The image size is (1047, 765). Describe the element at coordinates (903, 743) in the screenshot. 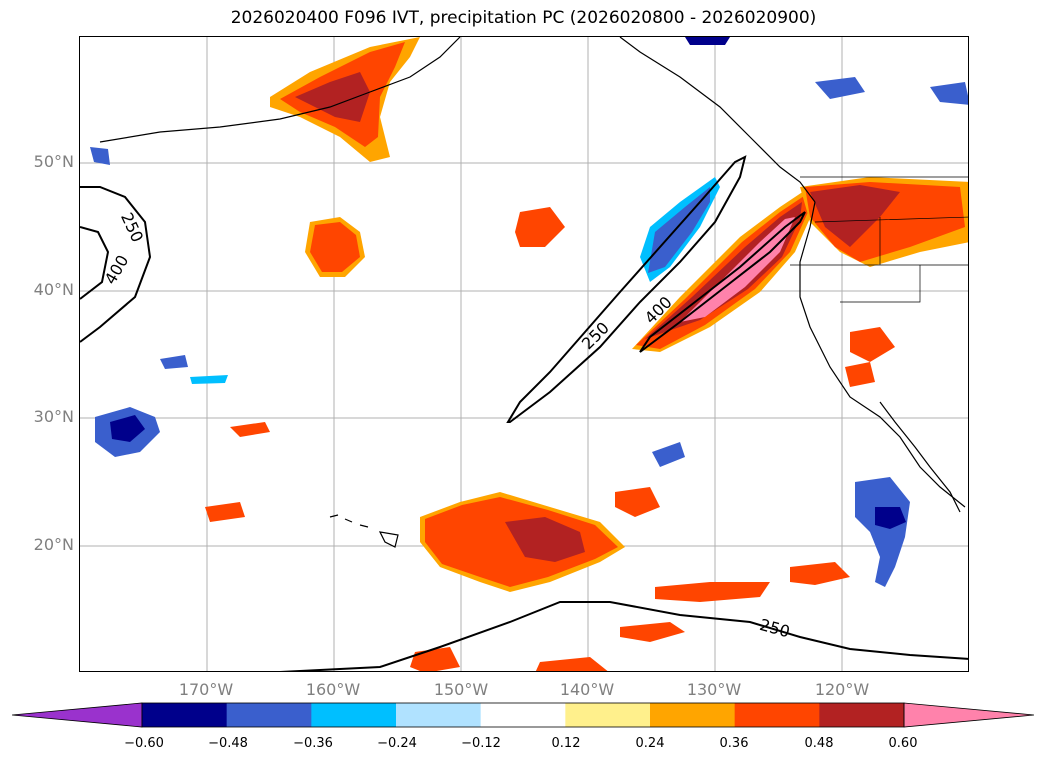

I see `colorbar-tick-10: 0.60` at that location.